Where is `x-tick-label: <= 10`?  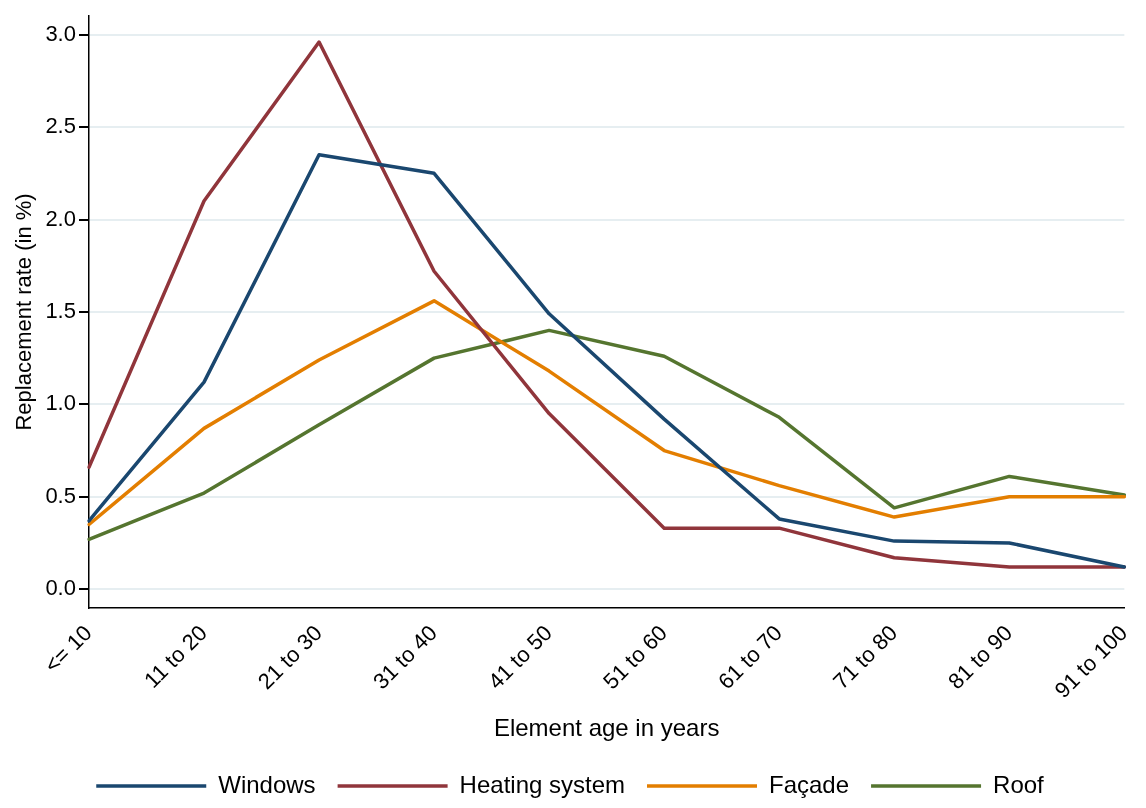 x-tick-label: <= 10 is located at coordinates (68, 649).